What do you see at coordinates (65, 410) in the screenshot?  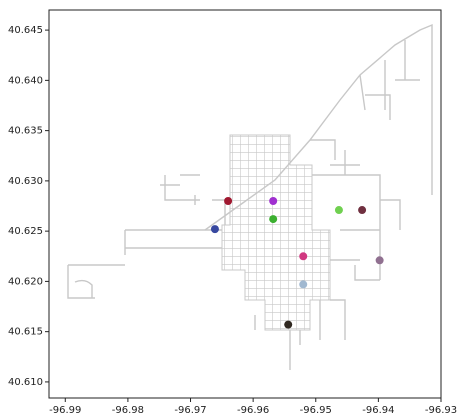 I see `x-tick-label: -96.99` at bounding box center [65, 410].